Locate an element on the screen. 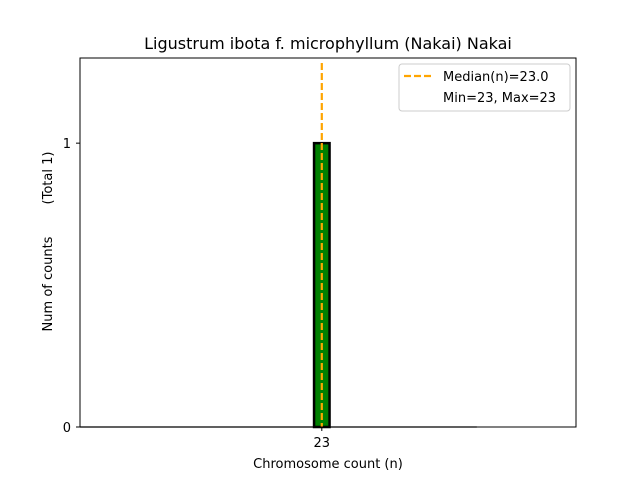 The width and height of the screenshot is (640, 480). y-axis-label: Num of counts is located at coordinates (48, 283).